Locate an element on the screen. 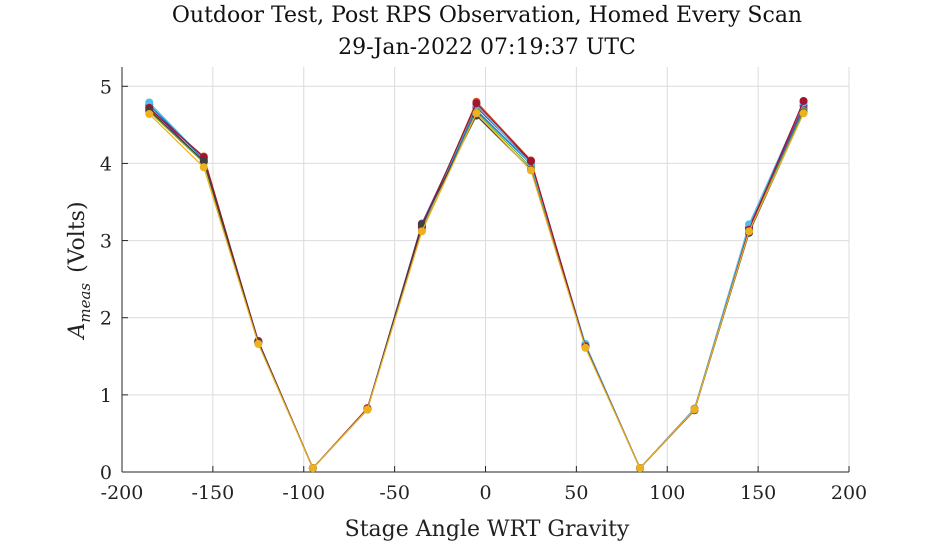 This screenshot has height=547, width=938. y-tick-label: 3 is located at coordinates (106, 242).